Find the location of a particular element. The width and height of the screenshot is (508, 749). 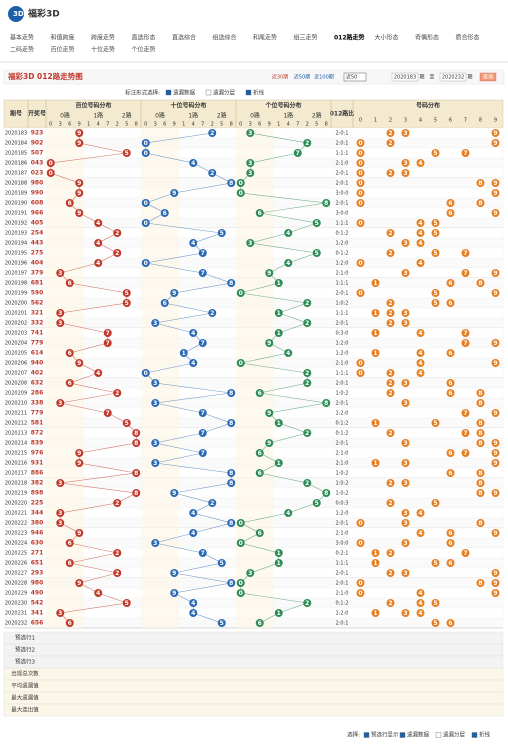

digit-header: 1 is located at coordinates (278, 125).